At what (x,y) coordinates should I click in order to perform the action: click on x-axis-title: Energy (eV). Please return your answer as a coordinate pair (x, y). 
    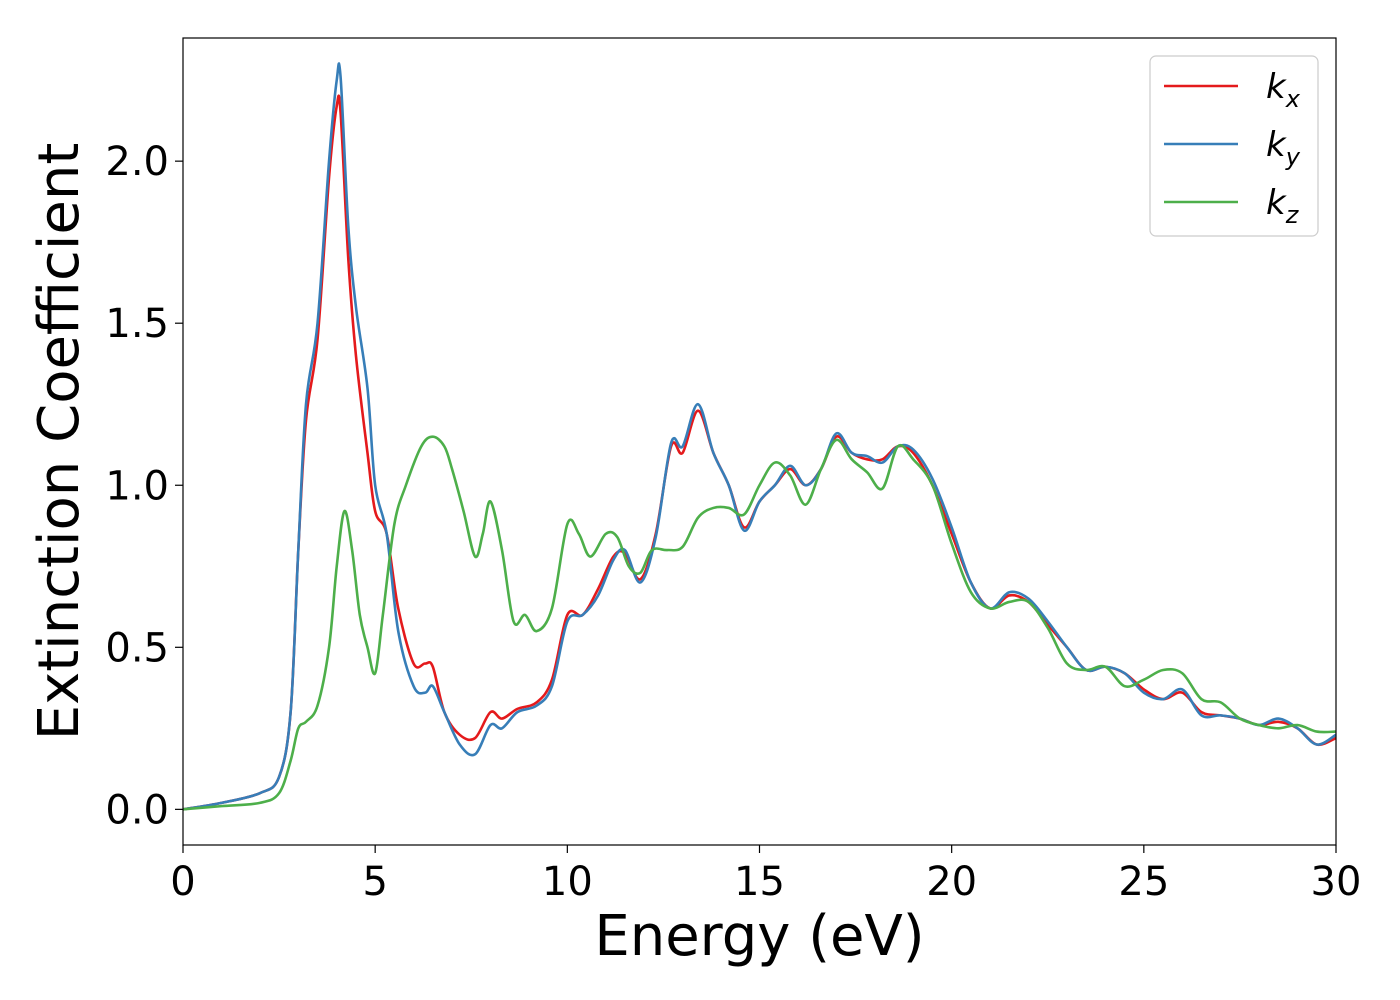
    Looking at the image, I should click on (759, 936).